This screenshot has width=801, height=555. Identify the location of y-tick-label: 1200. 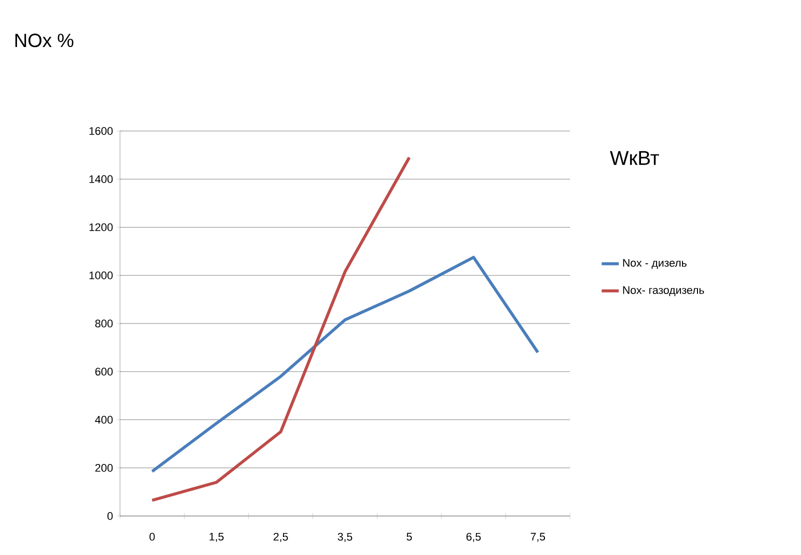
(101, 227).